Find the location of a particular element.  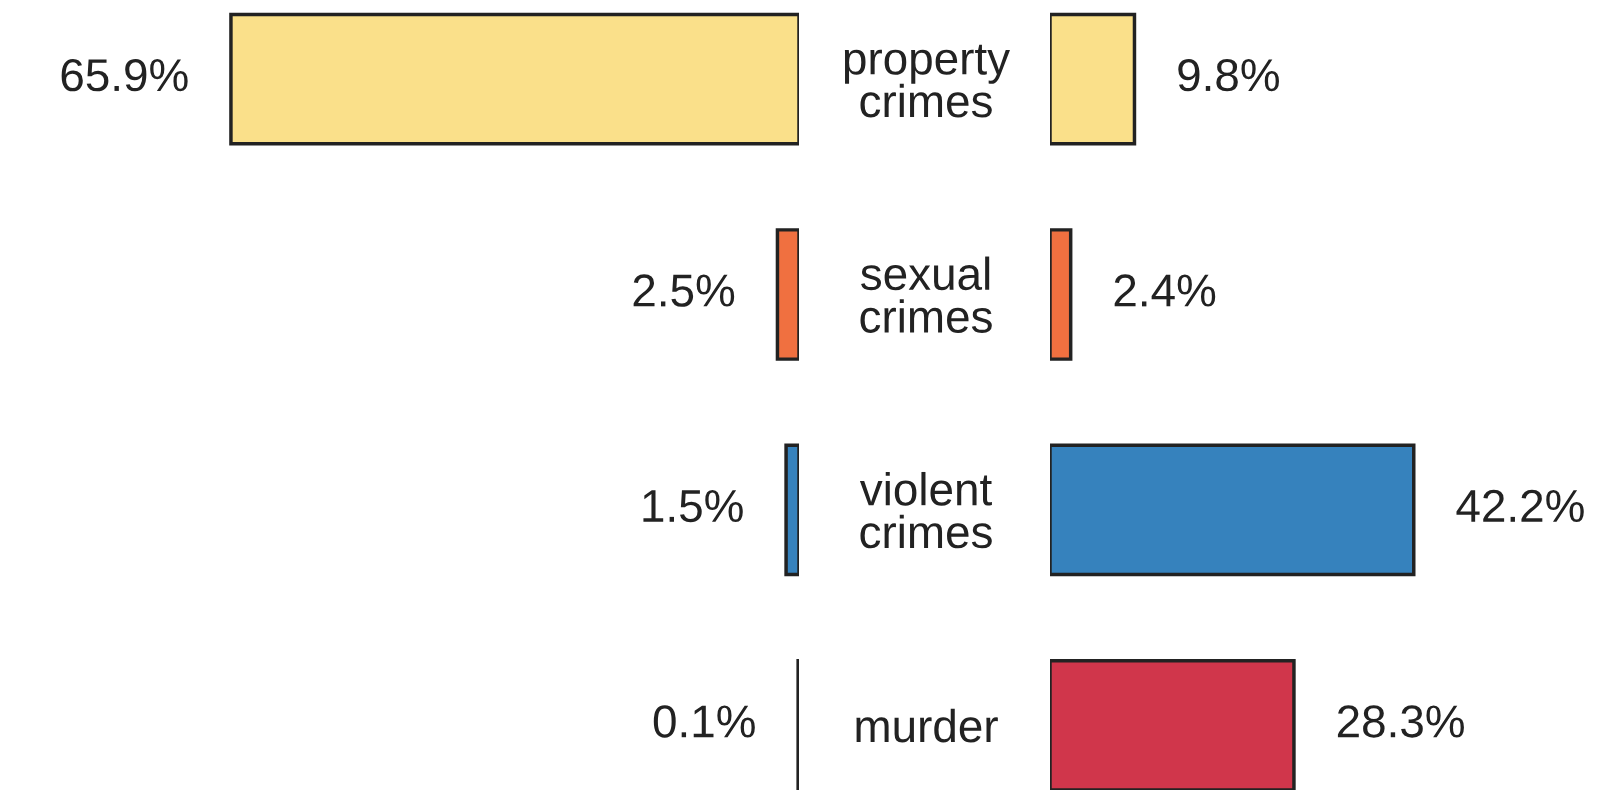

y-tick-label: violent crimes is located at coordinates (925, 510).